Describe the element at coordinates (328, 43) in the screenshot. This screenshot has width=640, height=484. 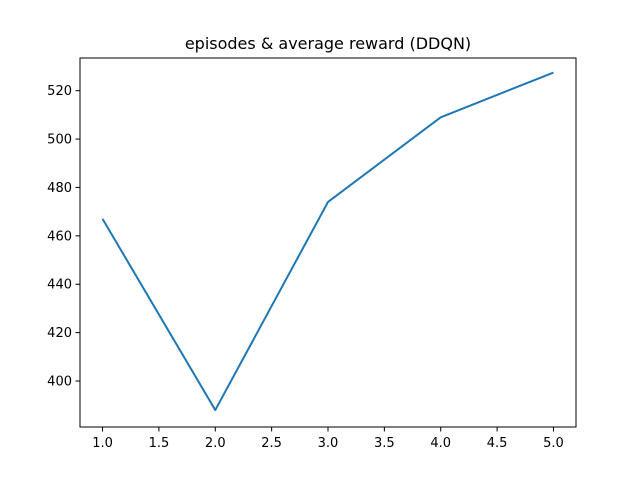
I see `chart-title: episodes & average reward (DDQN)` at that location.